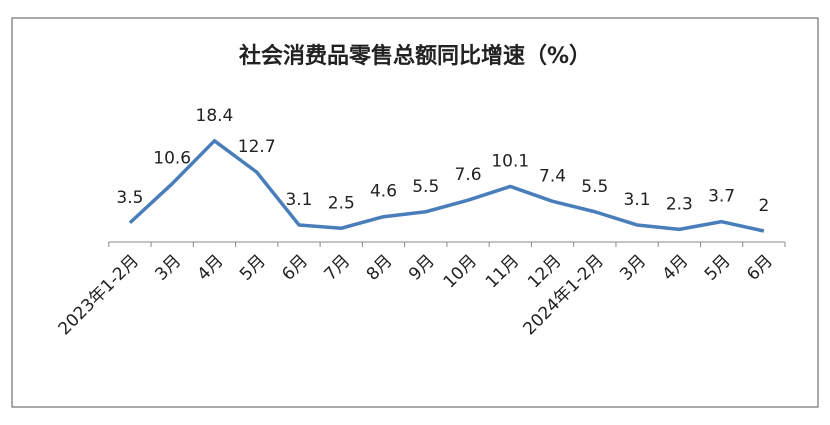  I want to click on data-label: 3.7, so click(721, 197).